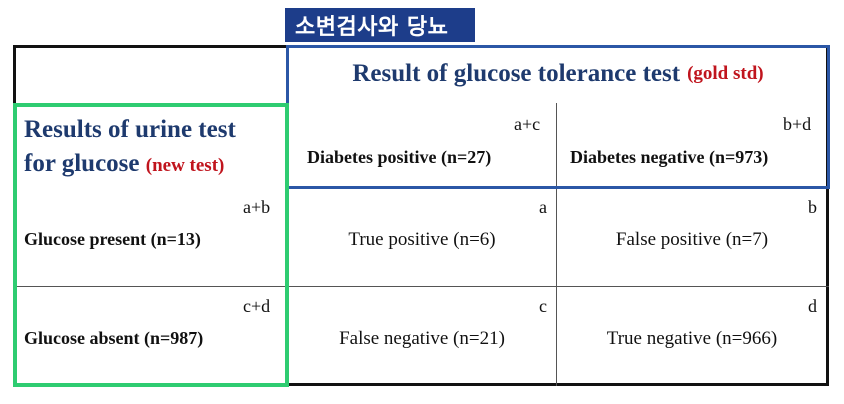 The height and width of the screenshot is (404, 844). I want to click on cell-corner-label: b+d, so click(797, 124).